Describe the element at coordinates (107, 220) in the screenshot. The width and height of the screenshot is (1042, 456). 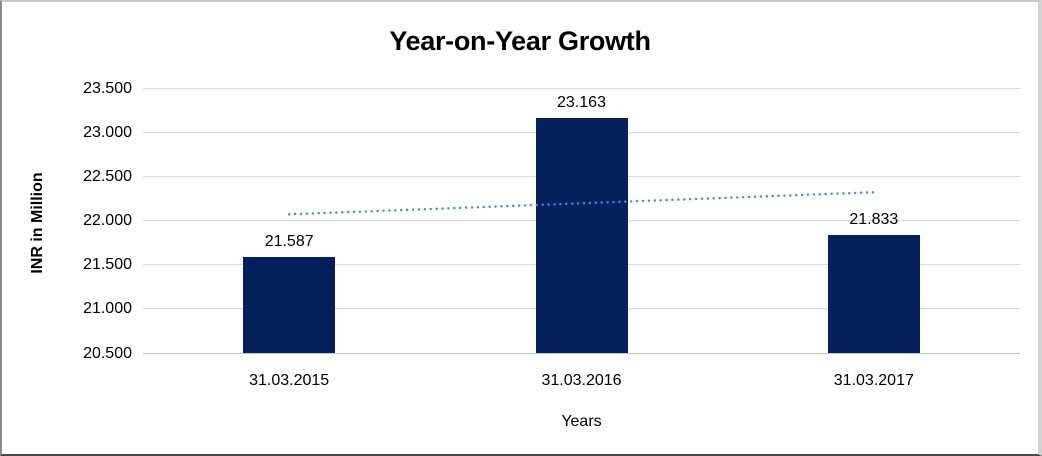
I see `y-tick-label: 22.000` at that location.